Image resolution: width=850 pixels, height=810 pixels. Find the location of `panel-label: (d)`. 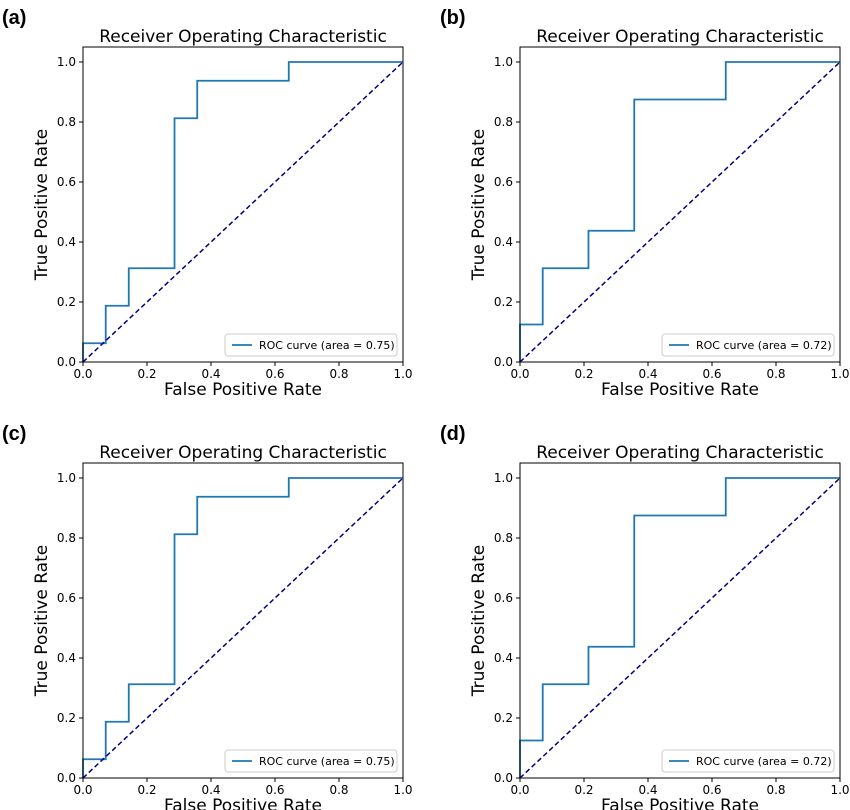

panel-label: (d) is located at coordinates (453, 434).